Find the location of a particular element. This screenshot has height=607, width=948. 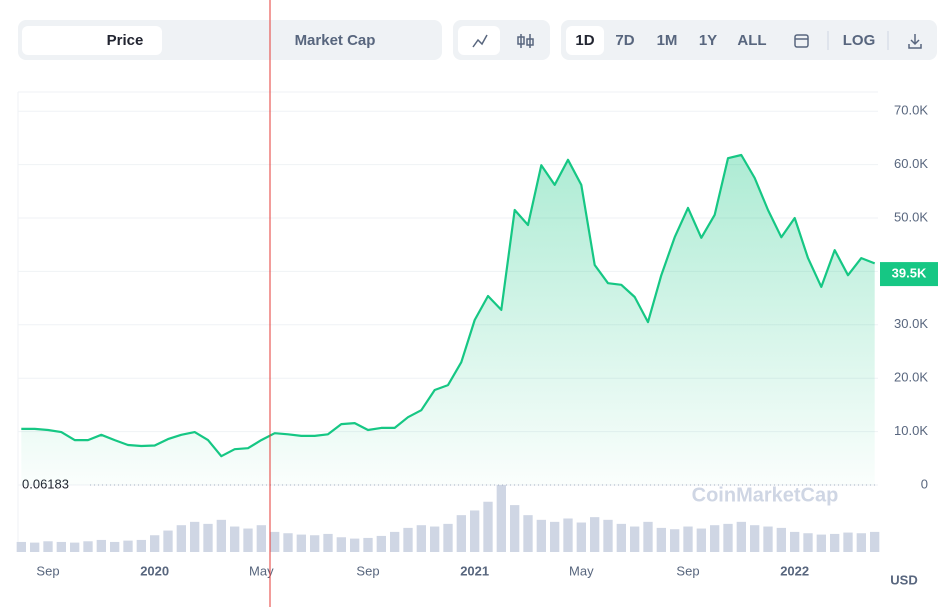

y-tick-label: 20.0K is located at coordinates (911, 377).